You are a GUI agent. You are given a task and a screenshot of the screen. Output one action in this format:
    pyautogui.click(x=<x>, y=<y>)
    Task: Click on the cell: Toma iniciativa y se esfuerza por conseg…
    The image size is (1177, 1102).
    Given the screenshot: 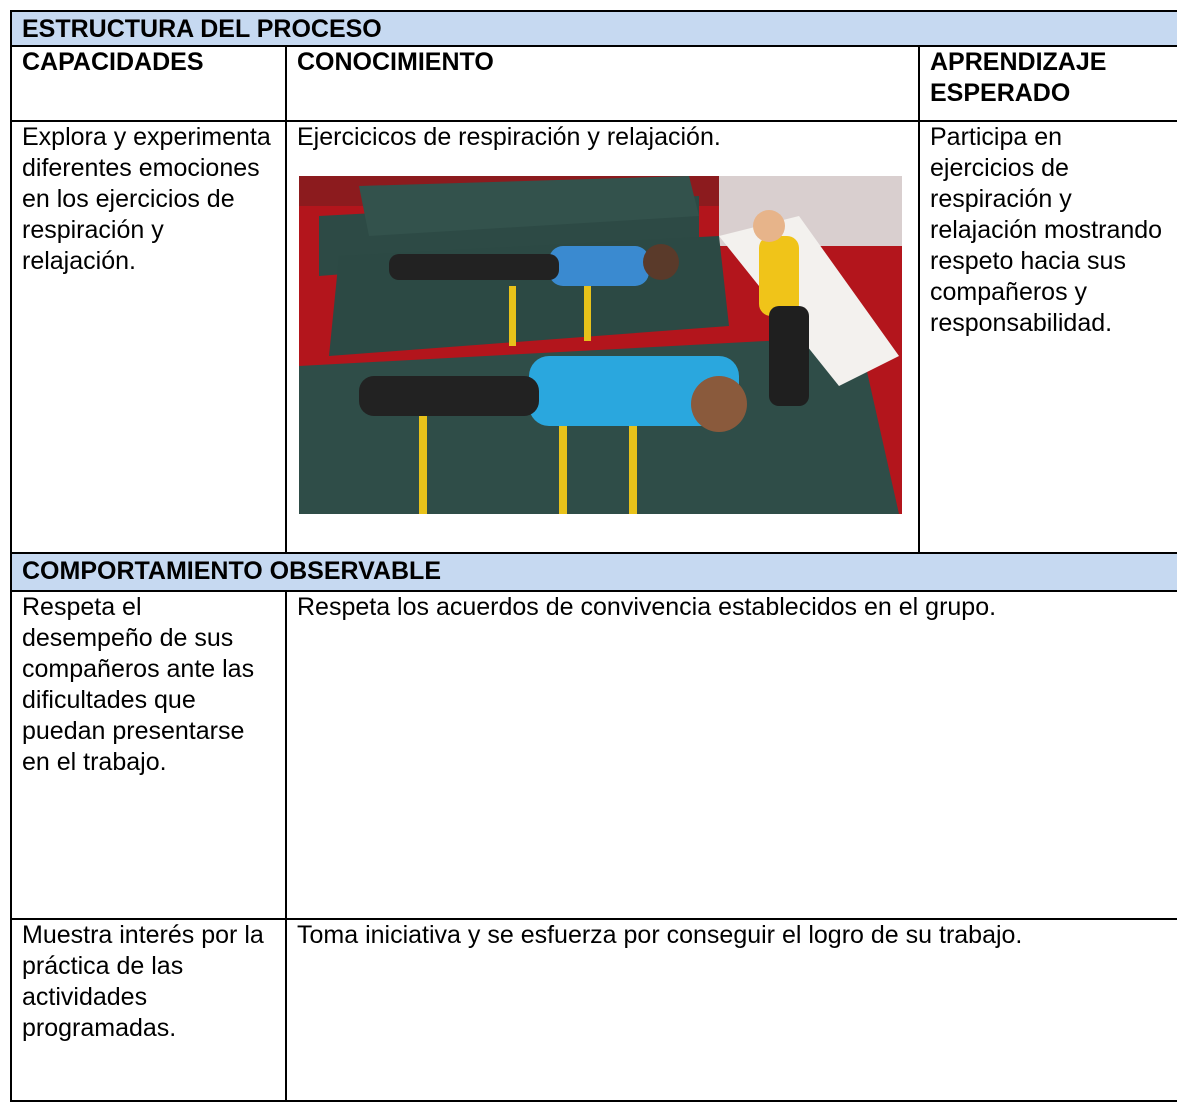 What is the action you would take?
    pyautogui.click(x=730, y=1010)
    